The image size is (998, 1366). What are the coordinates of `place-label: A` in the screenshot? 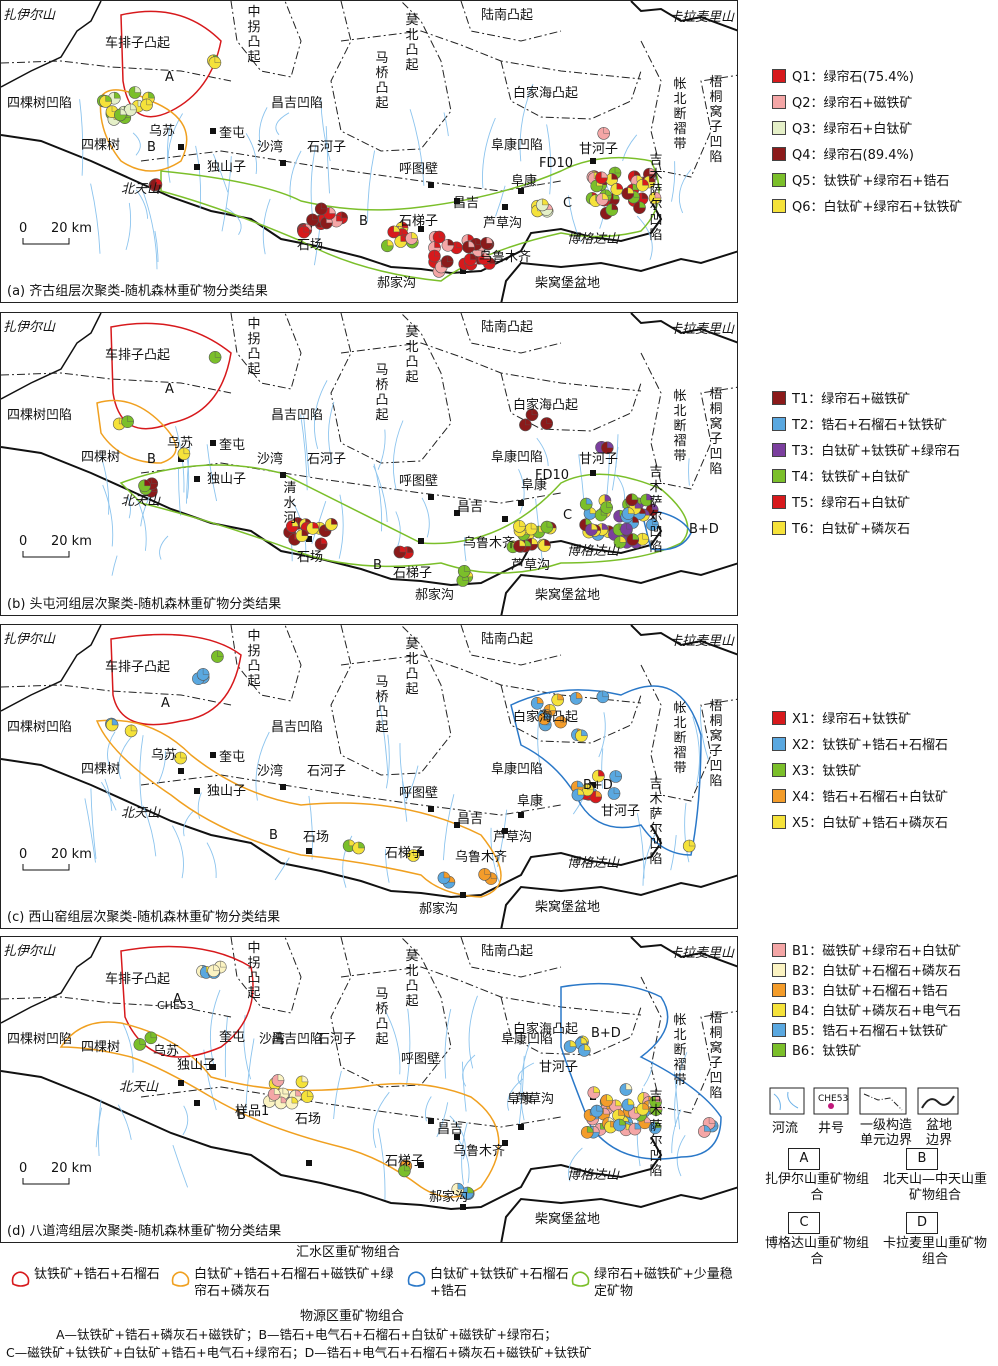 It's located at (177, 999).